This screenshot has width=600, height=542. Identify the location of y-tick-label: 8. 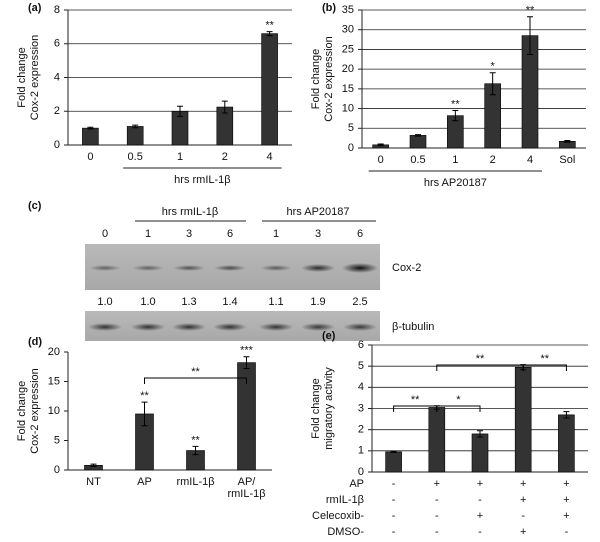
(57, 10).